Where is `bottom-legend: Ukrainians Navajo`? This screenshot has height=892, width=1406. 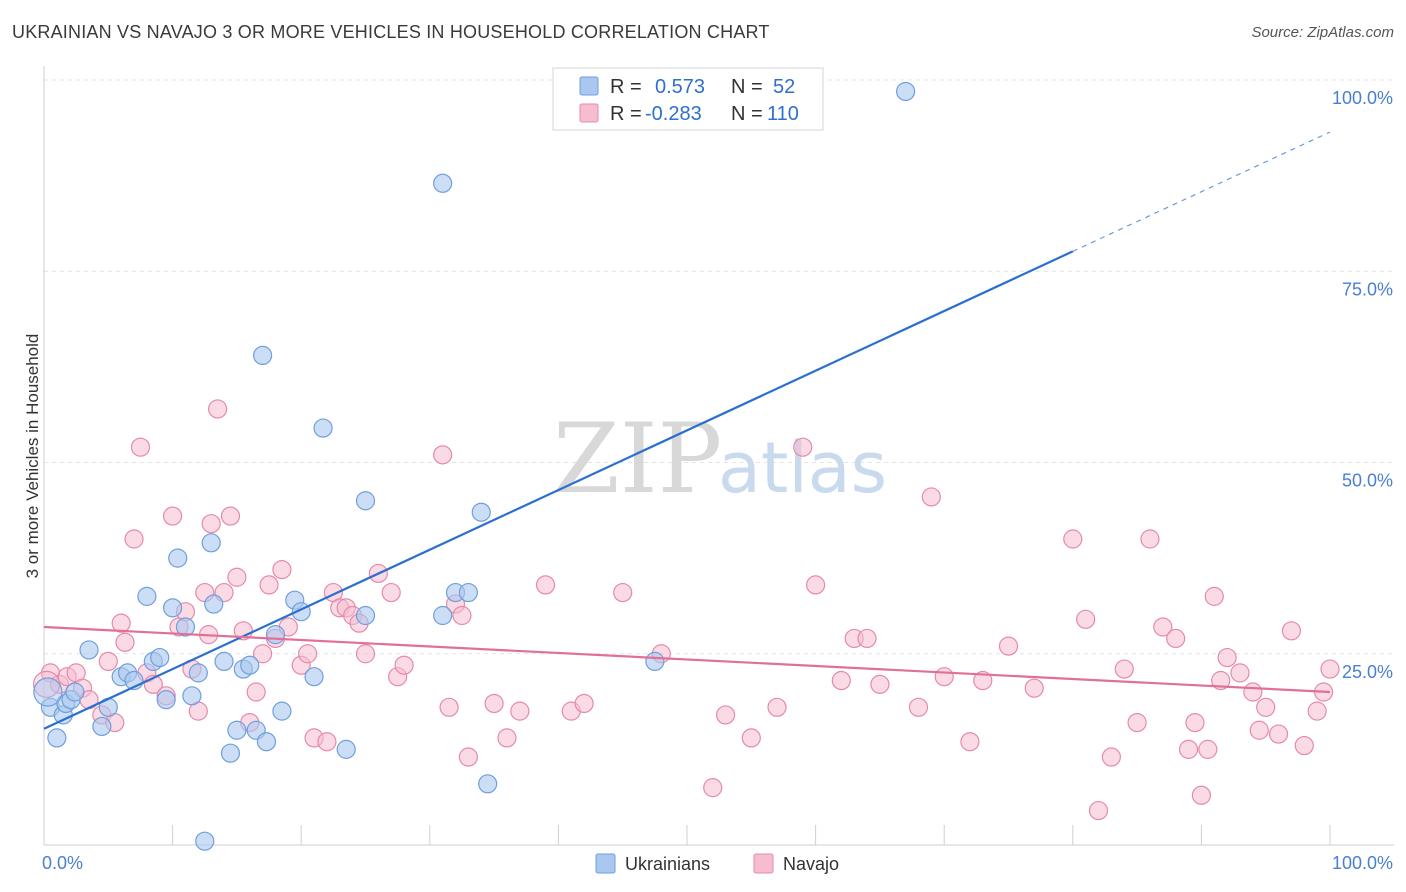 bottom-legend: Ukrainians Navajo is located at coordinates (717, 863).